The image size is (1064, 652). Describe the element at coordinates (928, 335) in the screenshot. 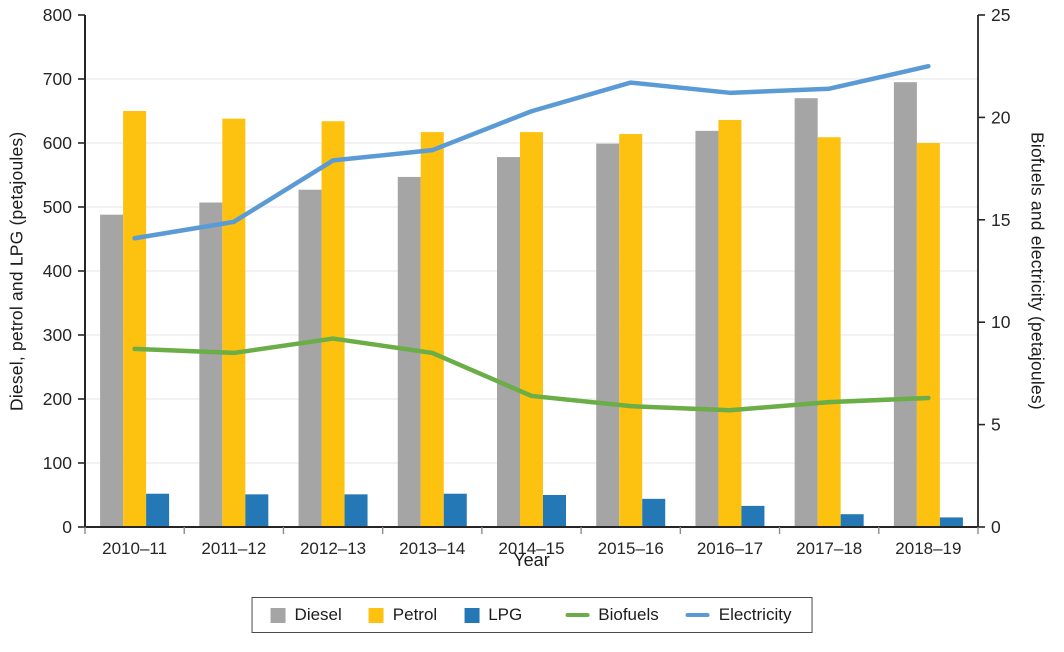

I see `bar-petrol-2018–19` at that location.